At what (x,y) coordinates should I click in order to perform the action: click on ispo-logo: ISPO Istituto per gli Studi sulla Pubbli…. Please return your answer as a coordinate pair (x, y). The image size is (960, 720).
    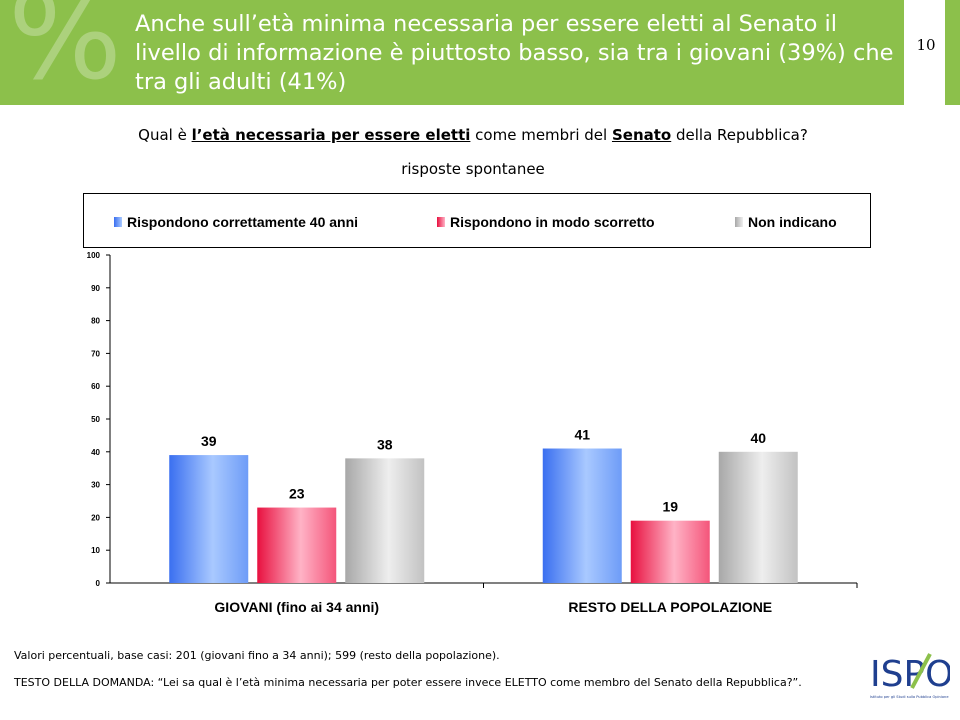
    Looking at the image, I should click on (910, 676).